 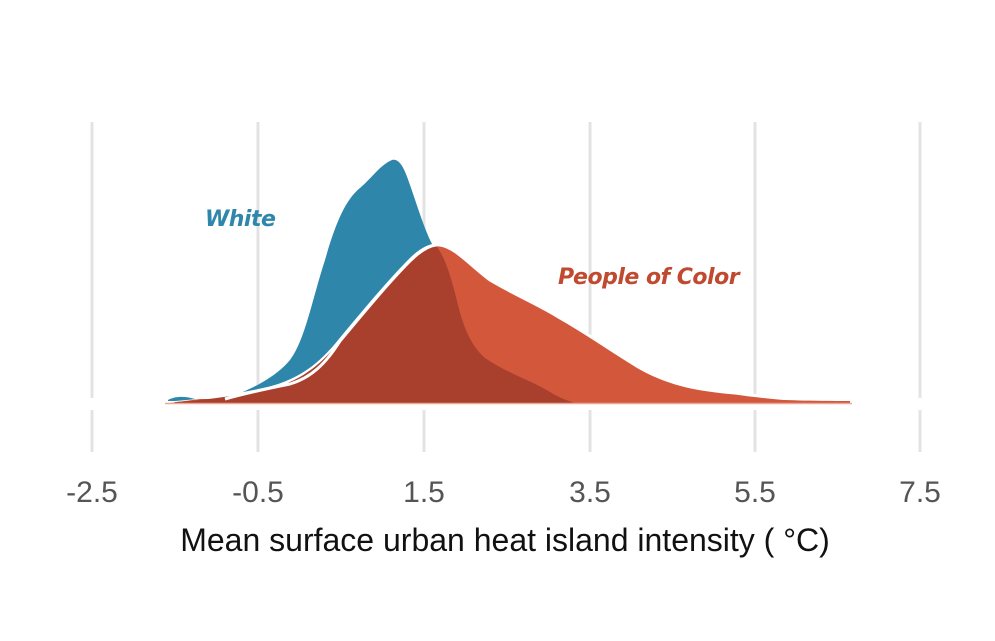 I want to click on label-people-of-color: People of Color, so click(x=649, y=277).